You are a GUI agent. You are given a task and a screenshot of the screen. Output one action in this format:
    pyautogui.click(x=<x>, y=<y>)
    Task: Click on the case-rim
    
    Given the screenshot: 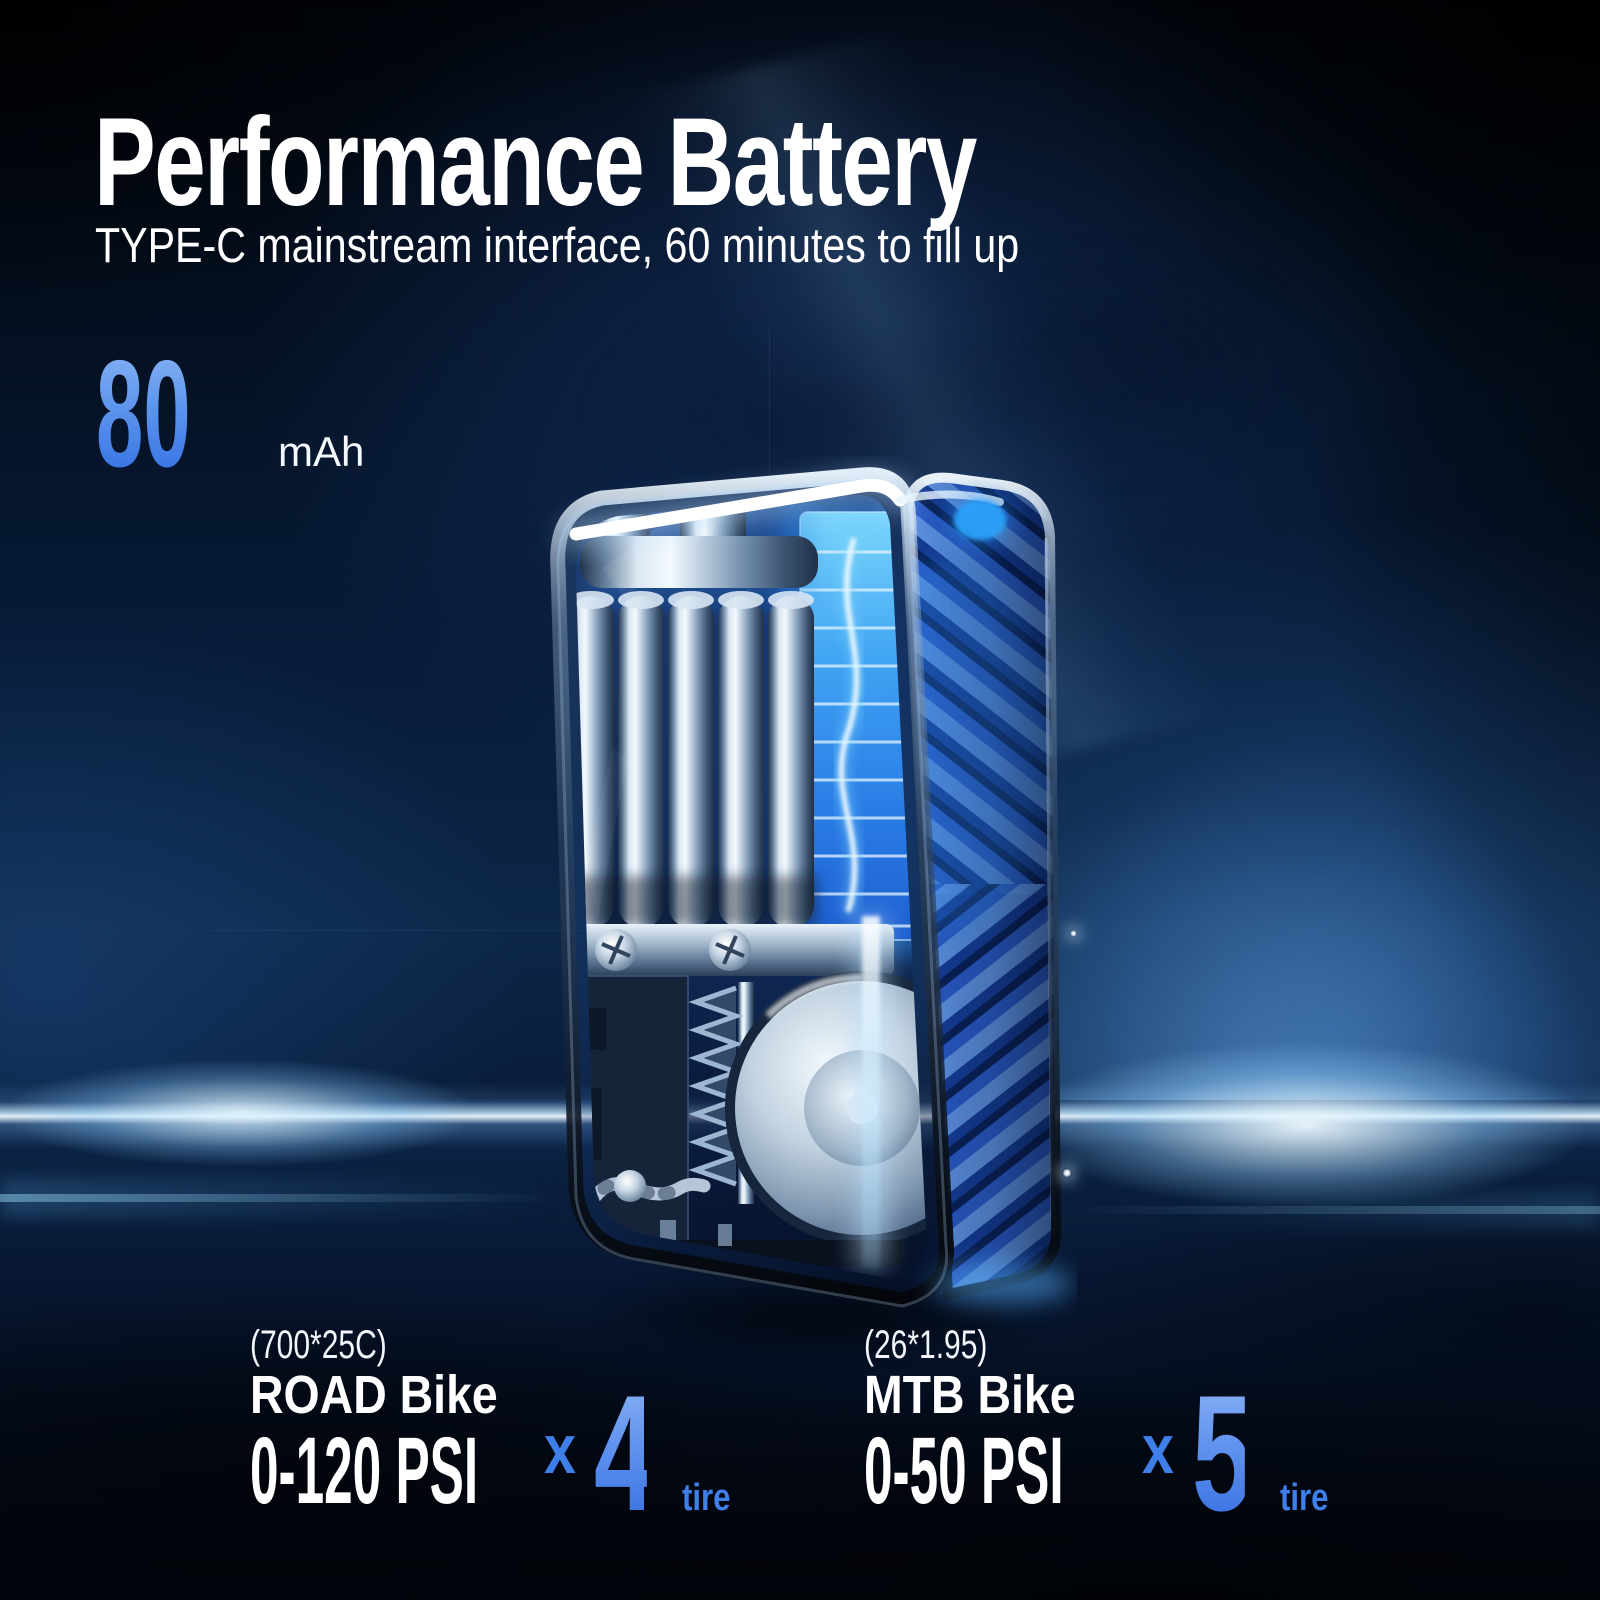 What is the action you would take?
    pyautogui.click(x=752, y=887)
    